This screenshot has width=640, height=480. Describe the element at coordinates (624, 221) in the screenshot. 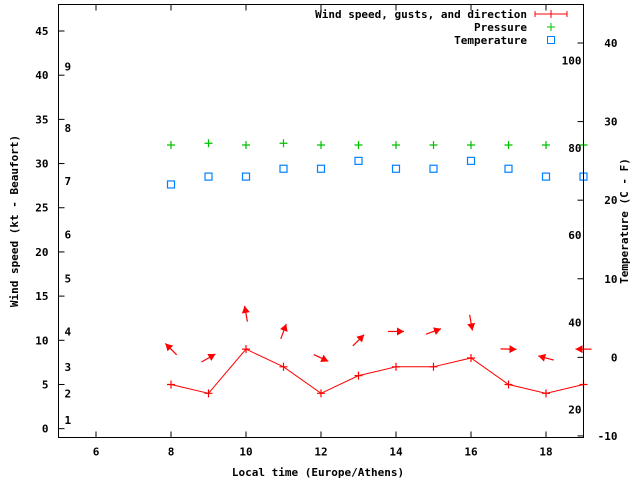

I see `y2-axis-label: Temperature (C - F)` at that location.